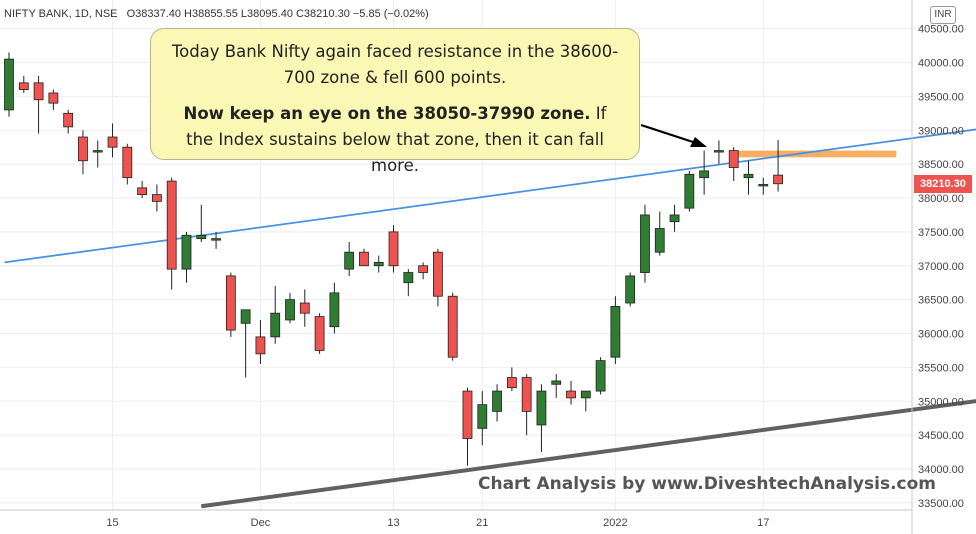 This screenshot has height=534, width=976. I want to click on currency-badge: INR, so click(943, 15).